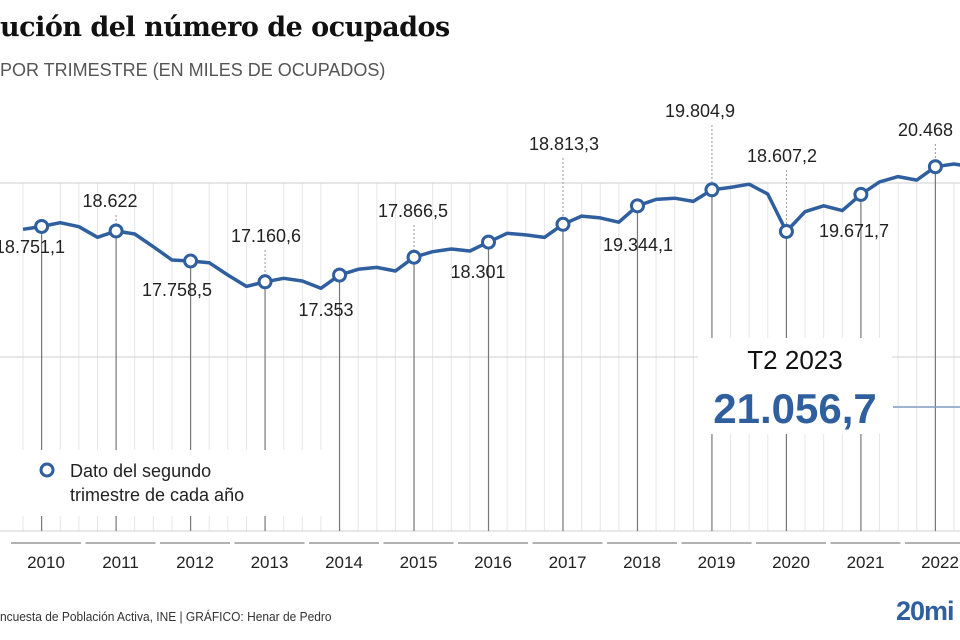  What do you see at coordinates (157, 495) in the screenshot?
I see `legend-text-line2: trimestre de cada año` at bounding box center [157, 495].